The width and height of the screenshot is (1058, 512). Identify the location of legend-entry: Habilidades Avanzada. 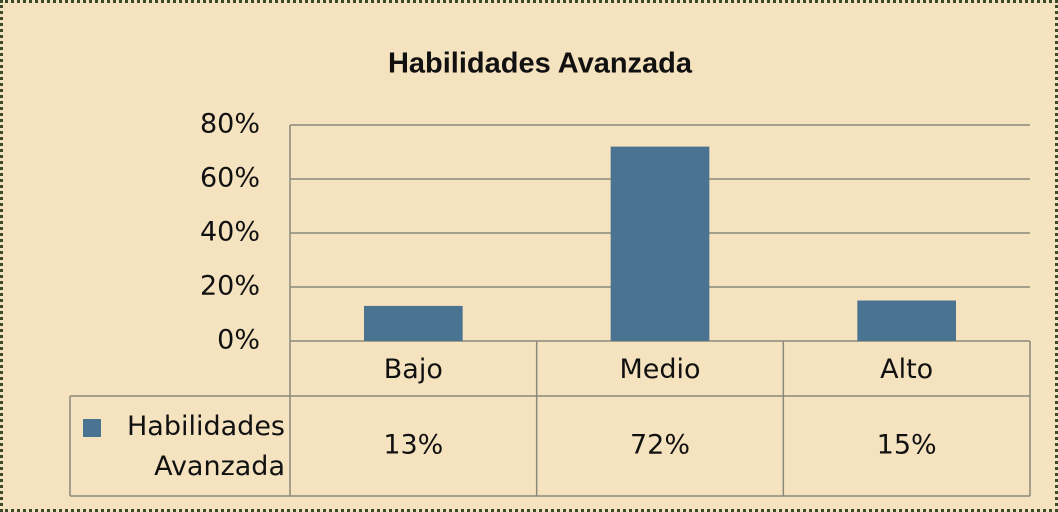
(206, 446).